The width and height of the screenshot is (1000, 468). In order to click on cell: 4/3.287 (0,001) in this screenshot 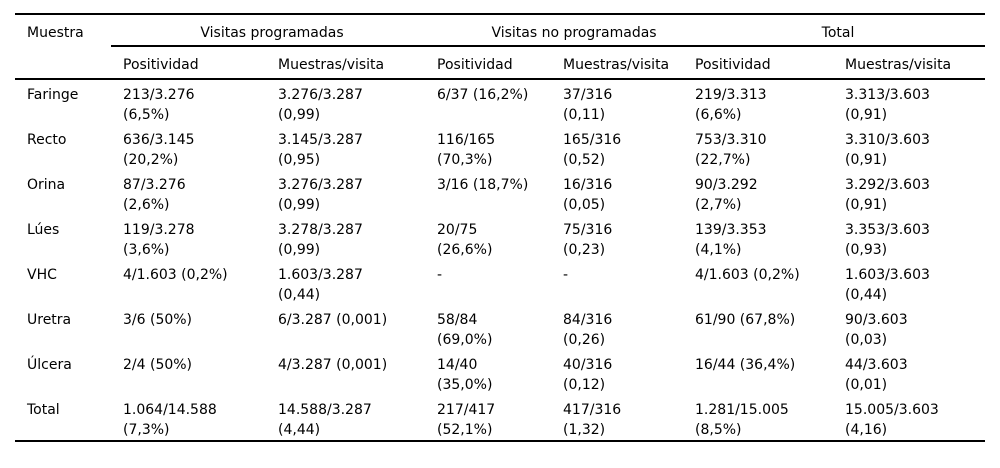, I will do `click(333, 365)`.